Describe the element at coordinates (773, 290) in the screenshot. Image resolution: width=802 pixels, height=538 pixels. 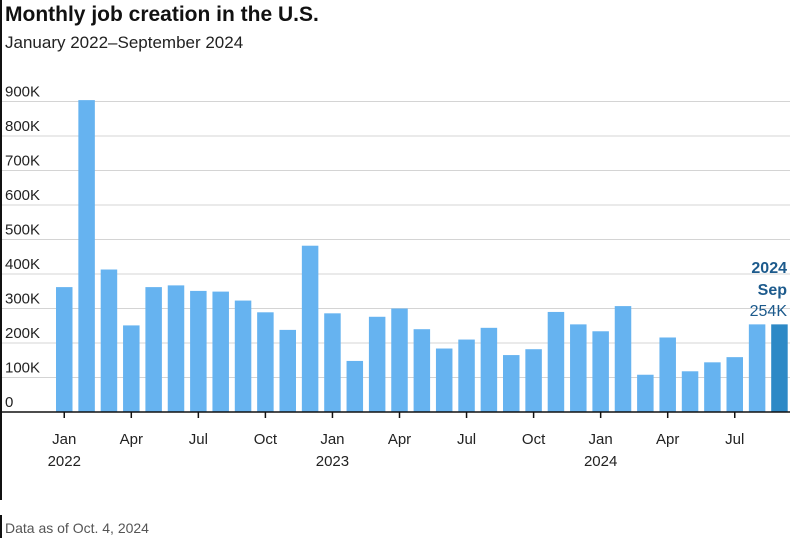
I see `callout-month: Sep` at that location.